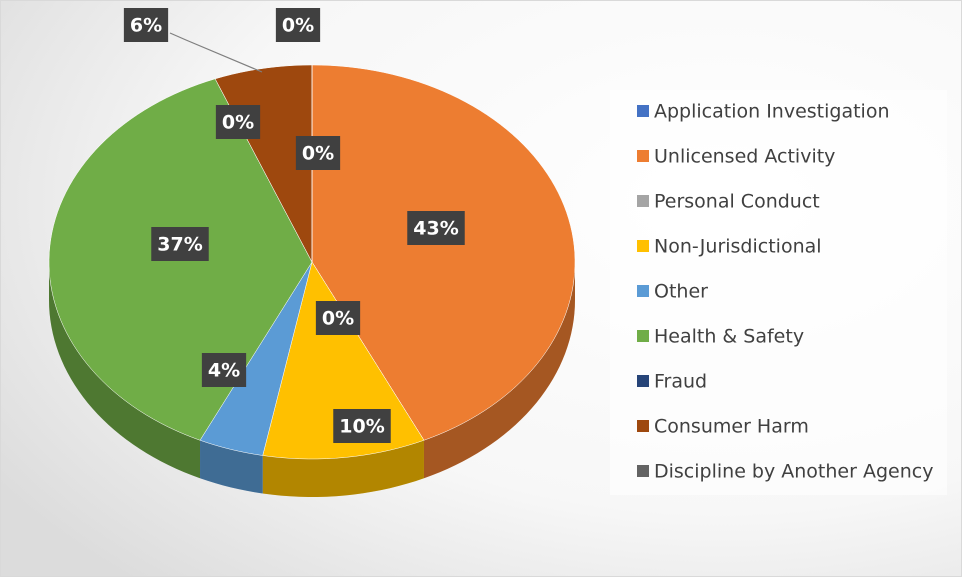  I want to click on legend-label: Personal Conduct, so click(737, 202).